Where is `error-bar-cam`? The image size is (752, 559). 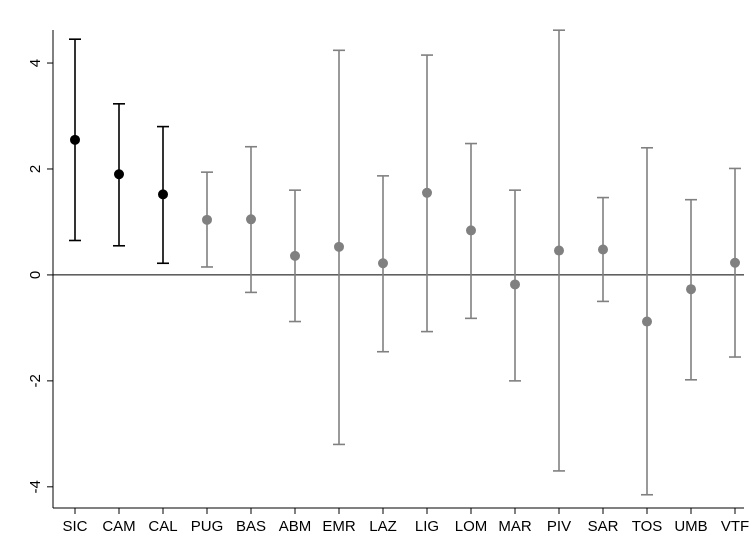
error-bar-cam is located at coordinates (119, 175).